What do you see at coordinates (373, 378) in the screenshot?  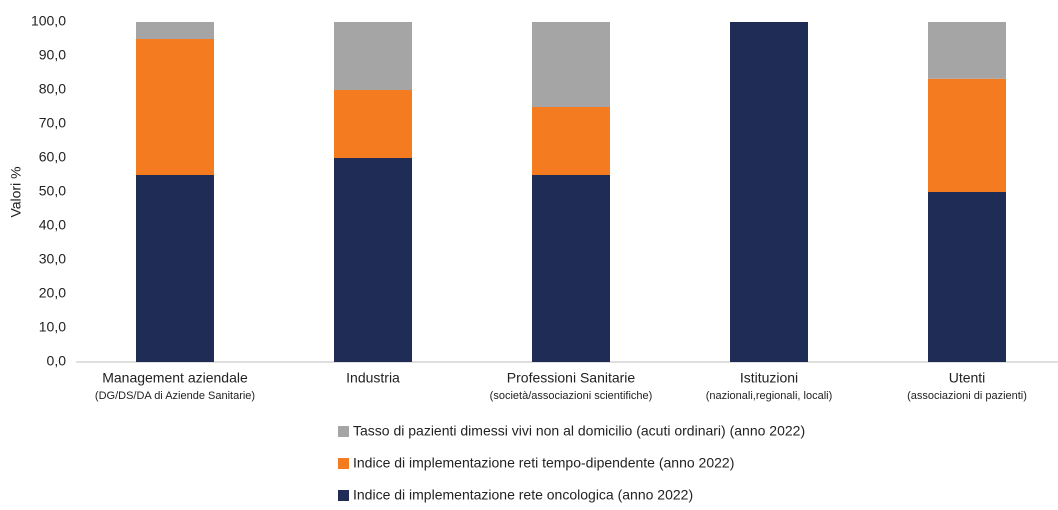 I see `x-tick-label: Industria` at bounding box center [373, 378].